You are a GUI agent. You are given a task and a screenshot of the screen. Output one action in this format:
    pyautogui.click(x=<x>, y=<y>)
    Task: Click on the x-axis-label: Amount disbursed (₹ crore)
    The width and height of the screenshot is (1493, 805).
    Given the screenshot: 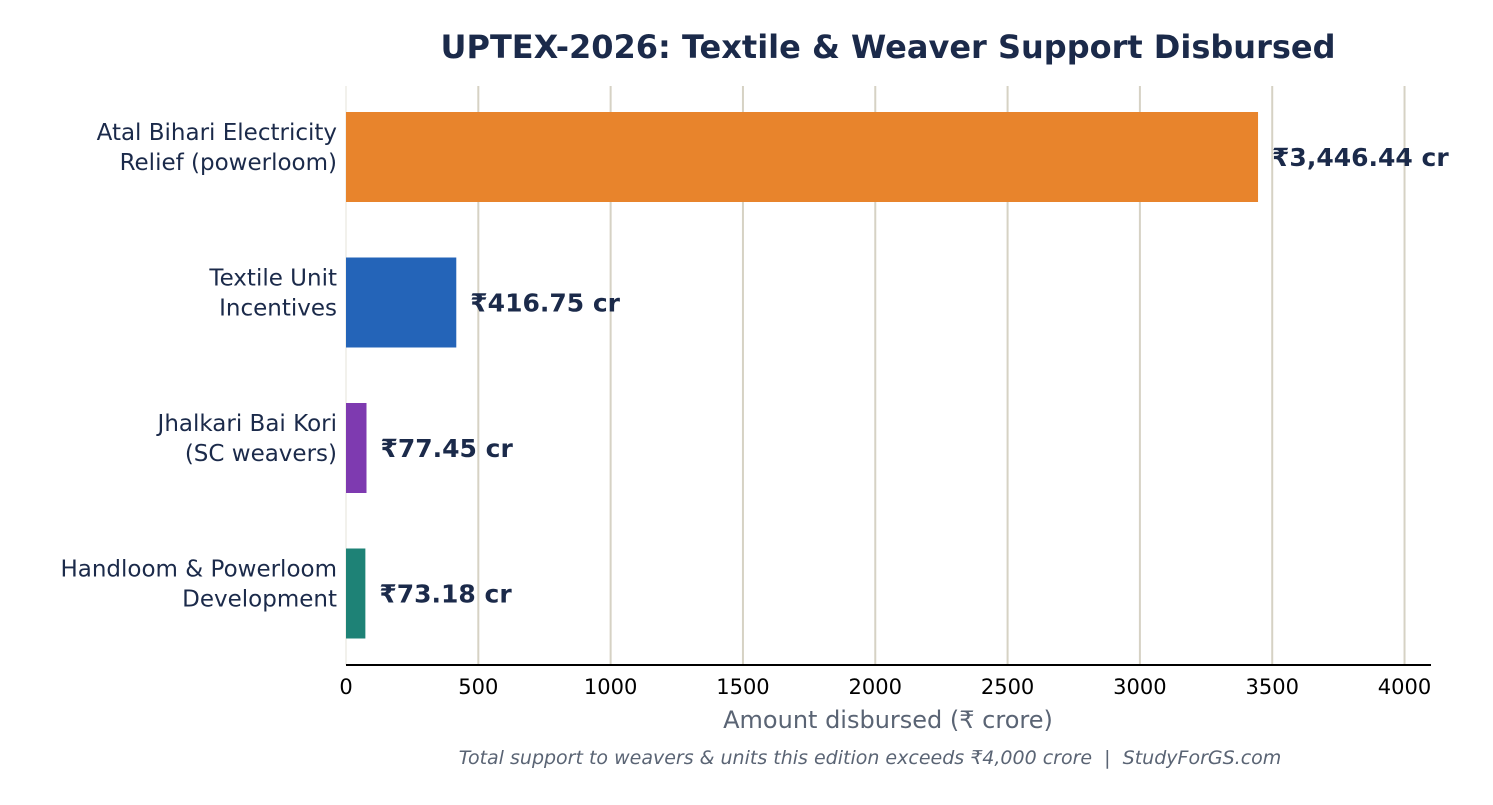 What is the action you would take?
    pyautogui.click(x=888, y=720)
    